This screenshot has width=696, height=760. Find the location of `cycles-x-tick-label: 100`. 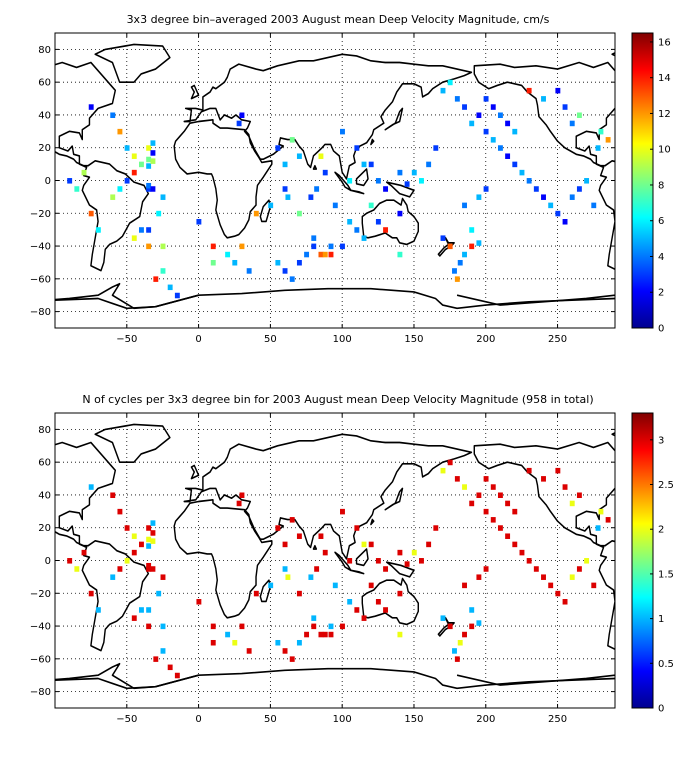

cycles-x-tick-label: 100 is located at coordinates (342, 719).